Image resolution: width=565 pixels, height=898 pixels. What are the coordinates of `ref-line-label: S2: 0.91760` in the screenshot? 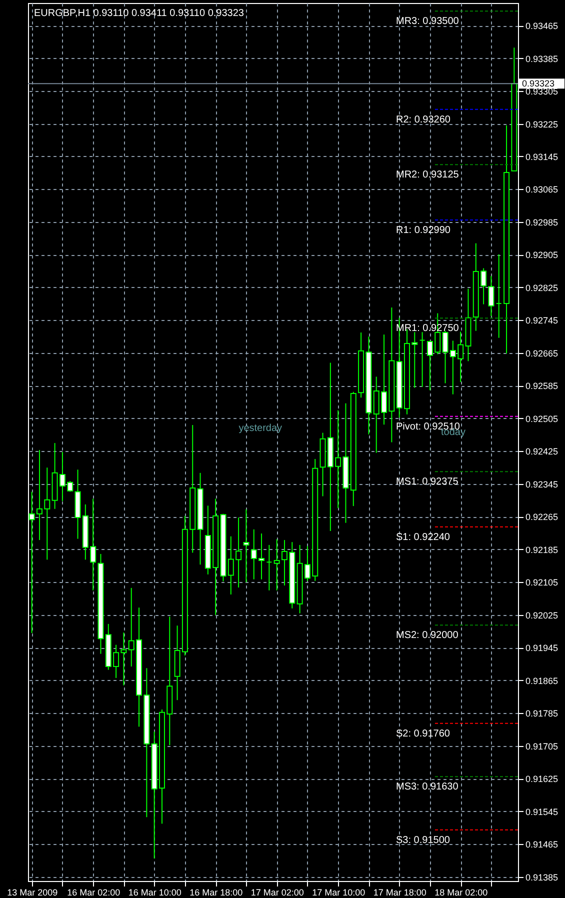 It's located at (423, 734).